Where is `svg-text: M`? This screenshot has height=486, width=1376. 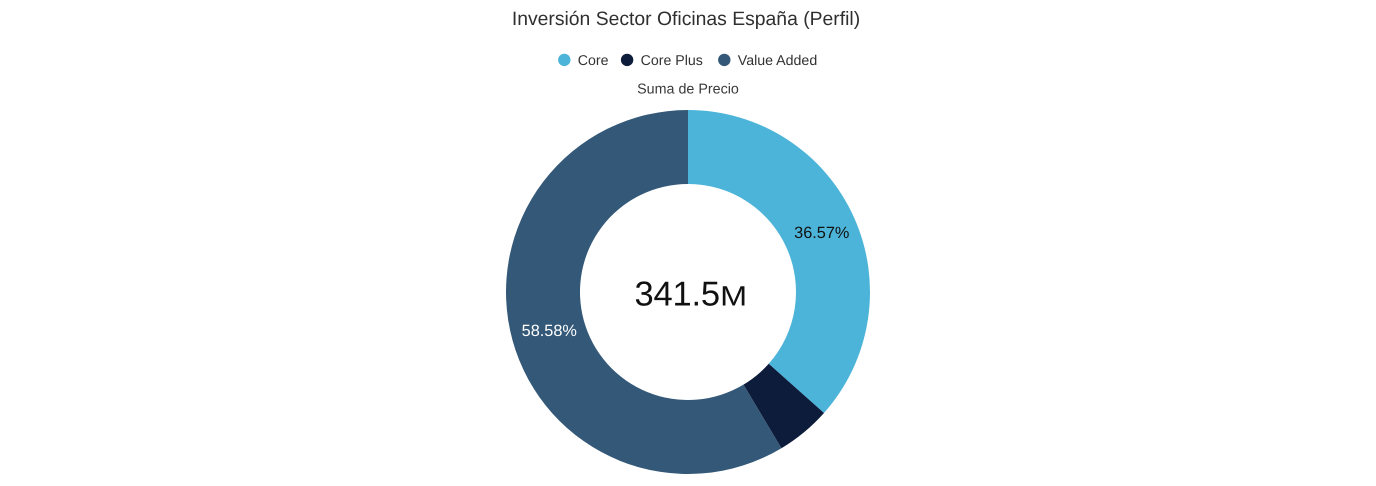 svg-text: M is located at coordinates (733, 295).